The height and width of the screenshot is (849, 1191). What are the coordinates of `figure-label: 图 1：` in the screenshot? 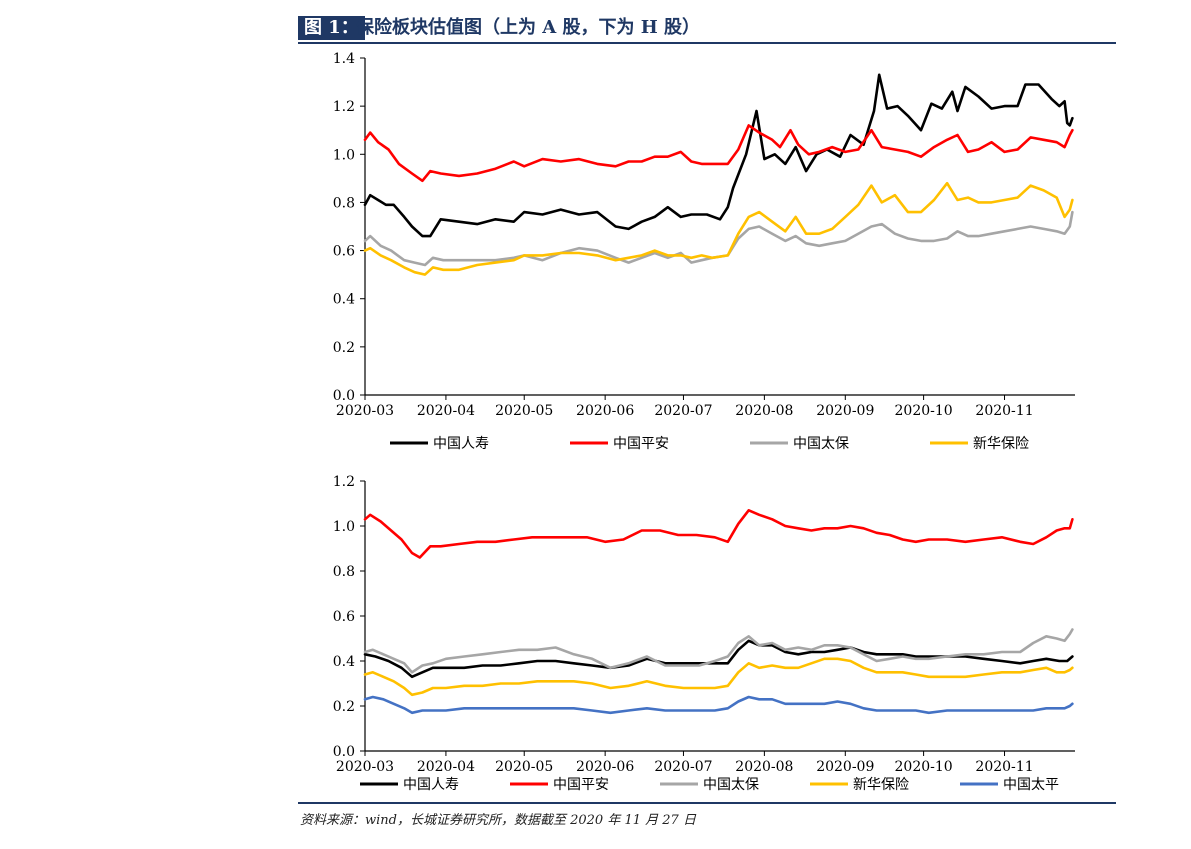 It's located at (331, 28).